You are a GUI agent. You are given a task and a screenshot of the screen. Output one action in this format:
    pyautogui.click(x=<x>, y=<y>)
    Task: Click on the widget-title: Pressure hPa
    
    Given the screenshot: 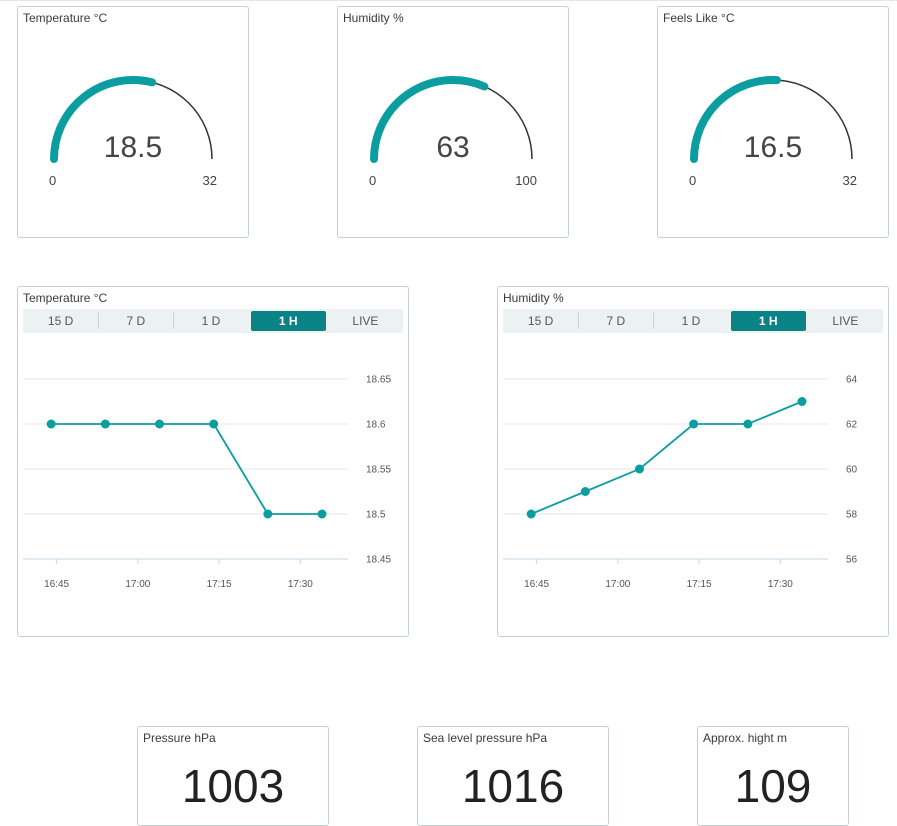 What is the action you would take?
    pyautogui.click(x=179, y=738)
    